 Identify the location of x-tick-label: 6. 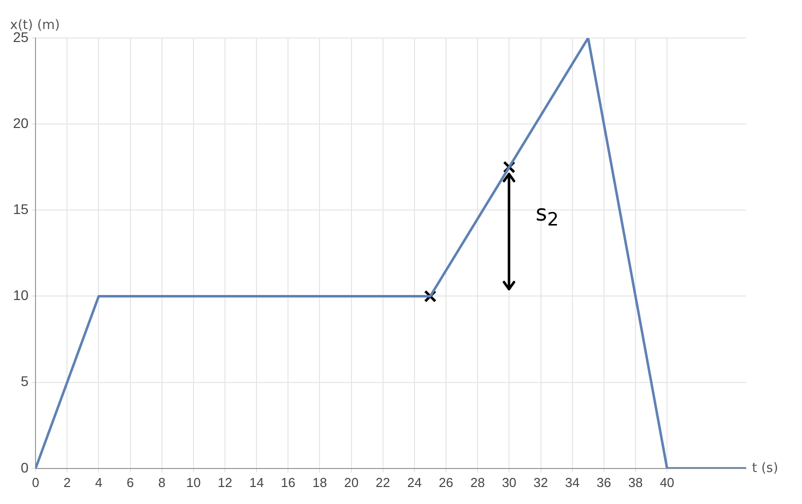
(130, 482).